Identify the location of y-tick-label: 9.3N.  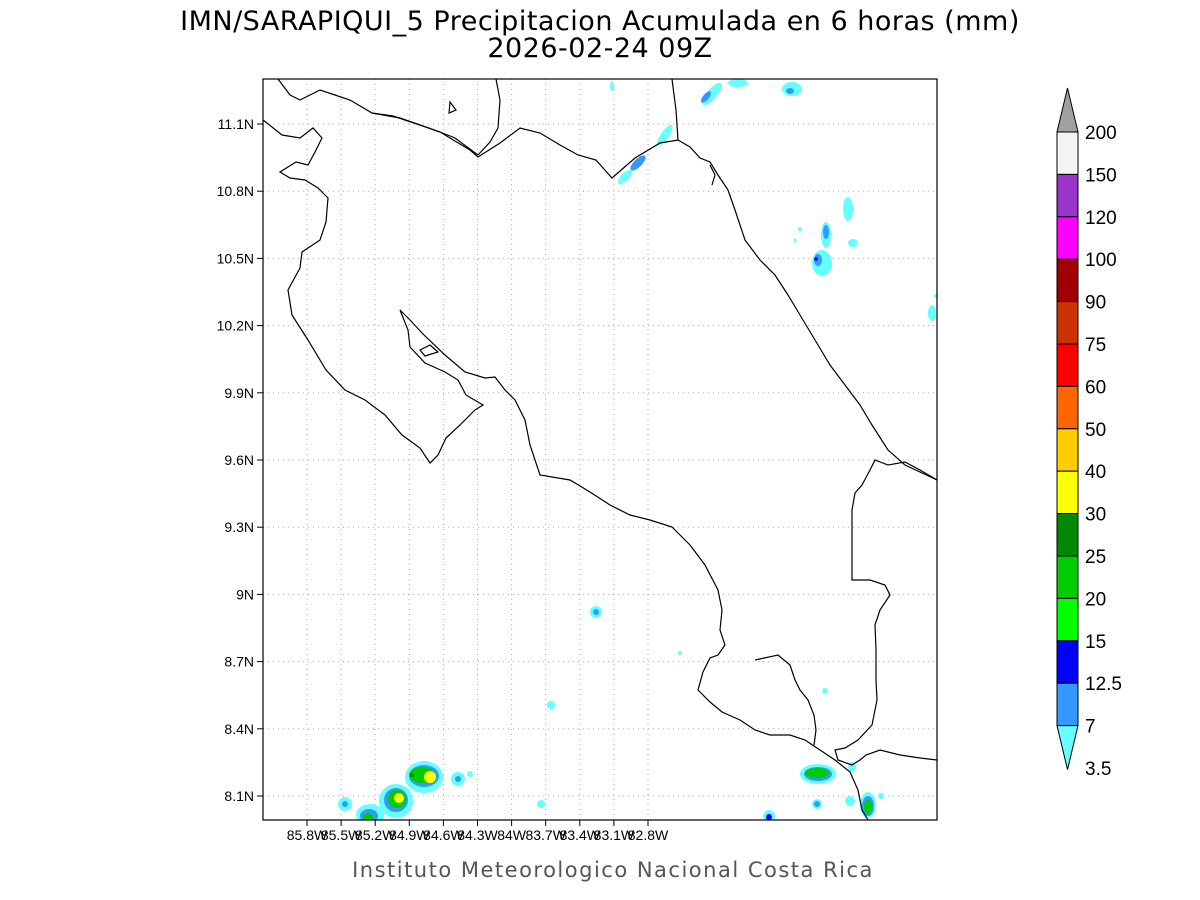
(239, 527).